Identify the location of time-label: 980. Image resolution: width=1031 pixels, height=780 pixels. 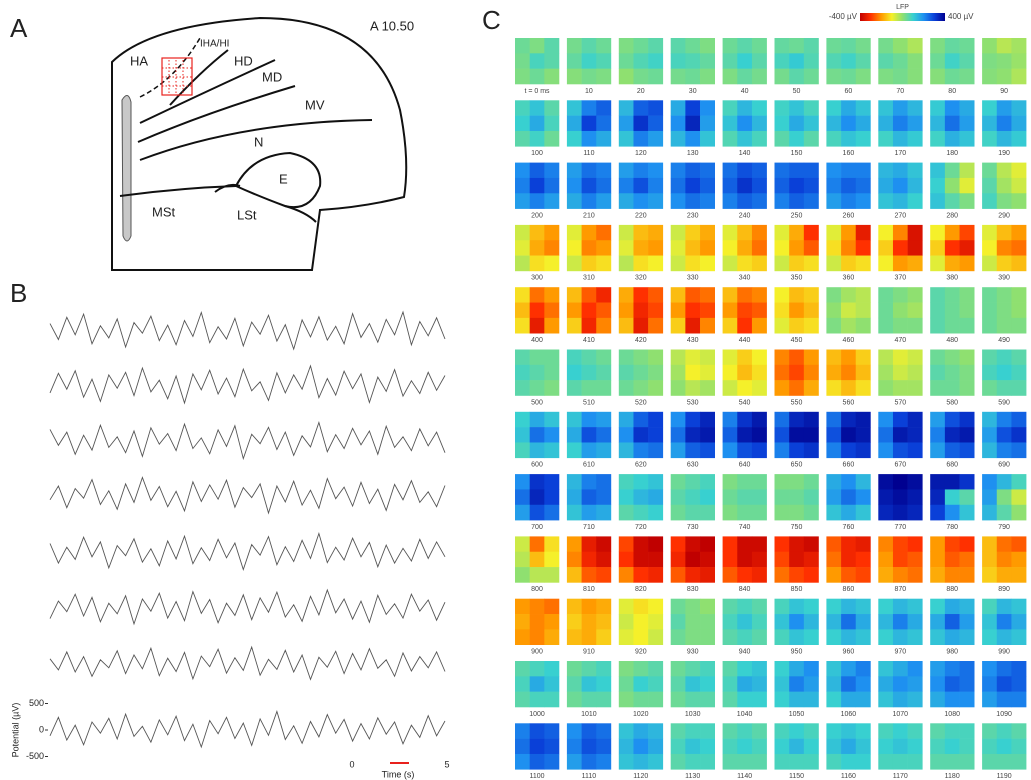
(952, 652).